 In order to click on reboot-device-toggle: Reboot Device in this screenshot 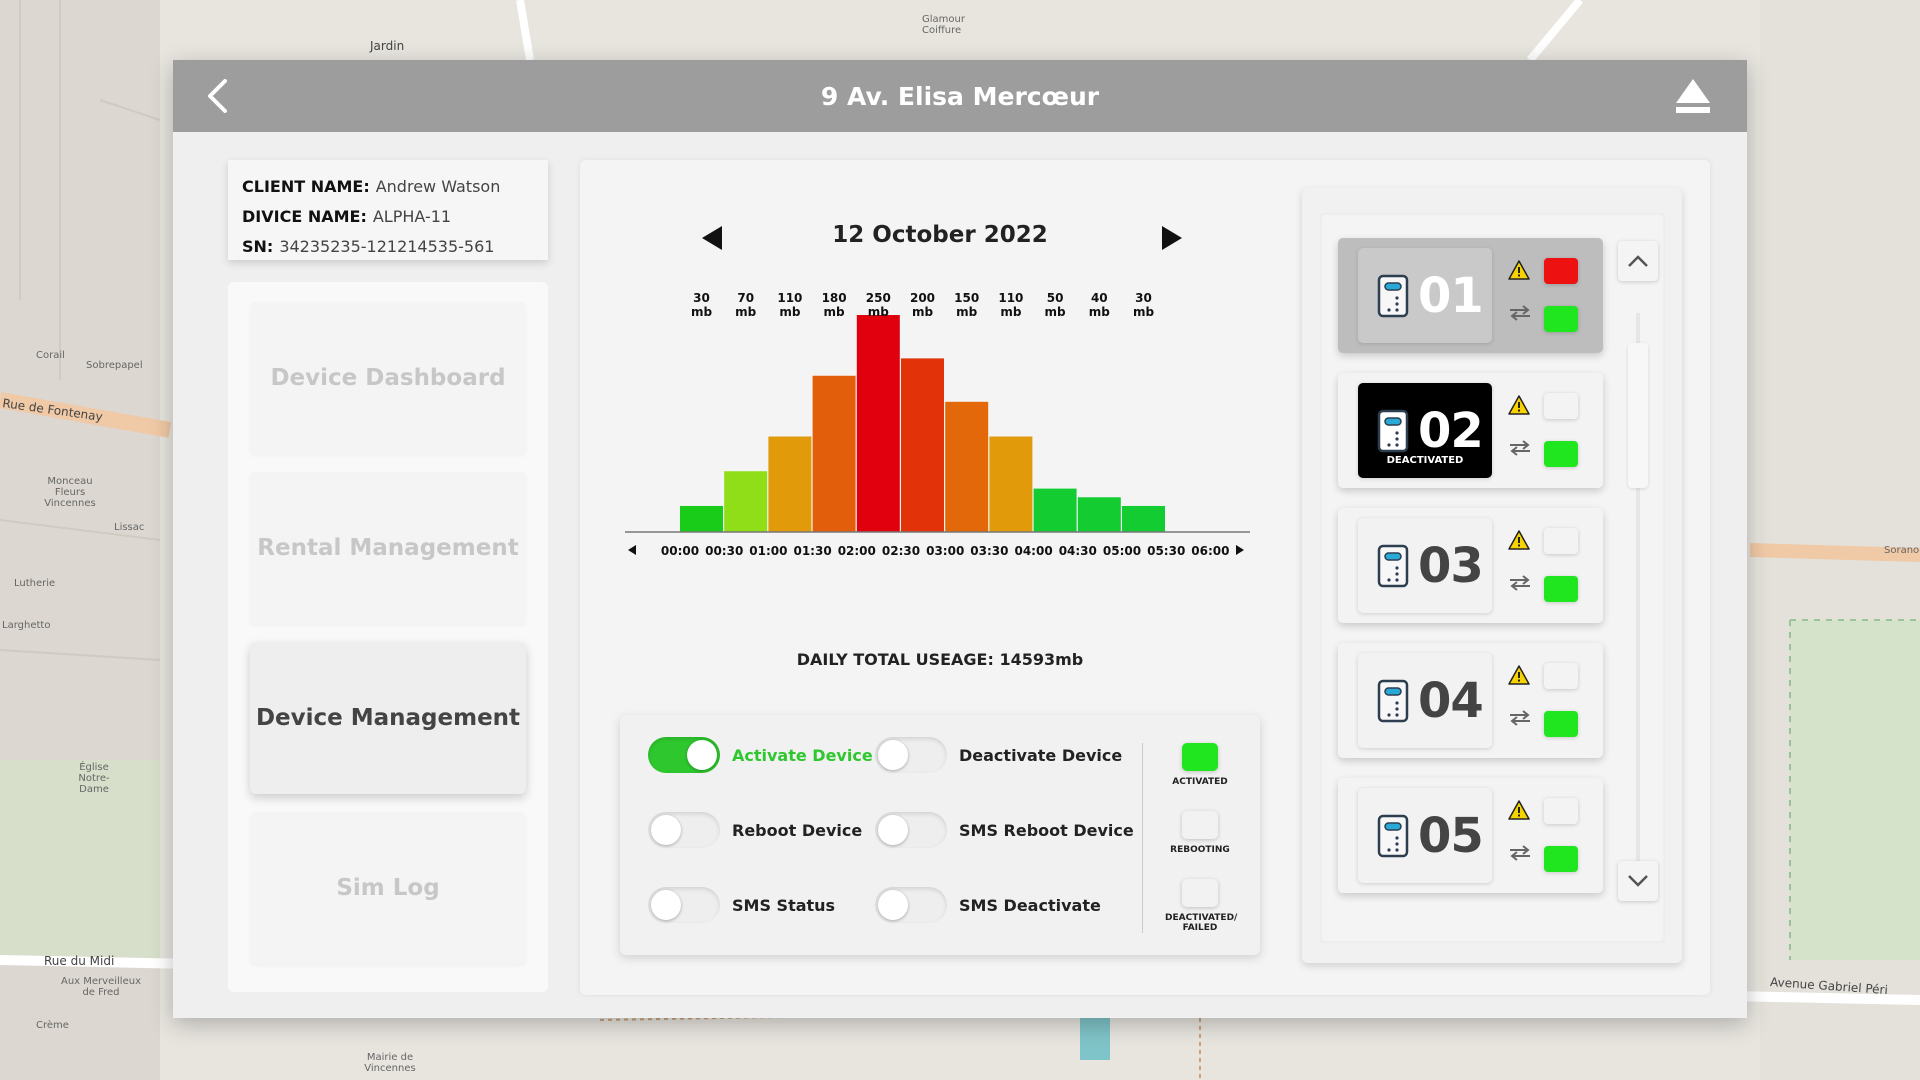, I will do `click(755, 830)`.